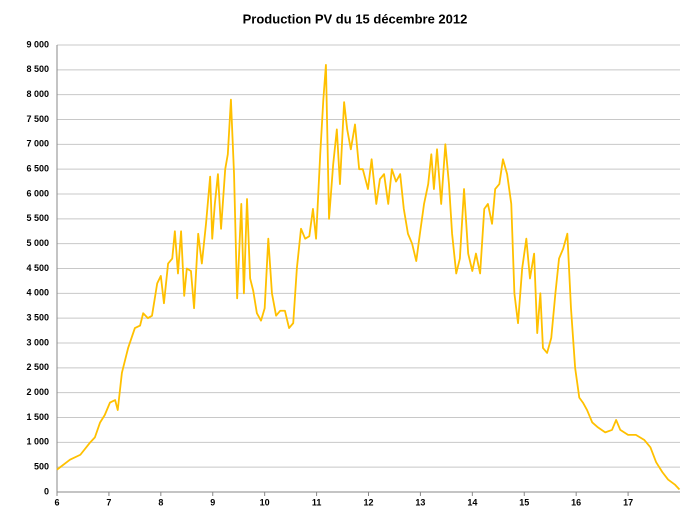 This screenshot has width=684, height=508. I want to click on y-tick-label: 8 500, so click(37, 69).